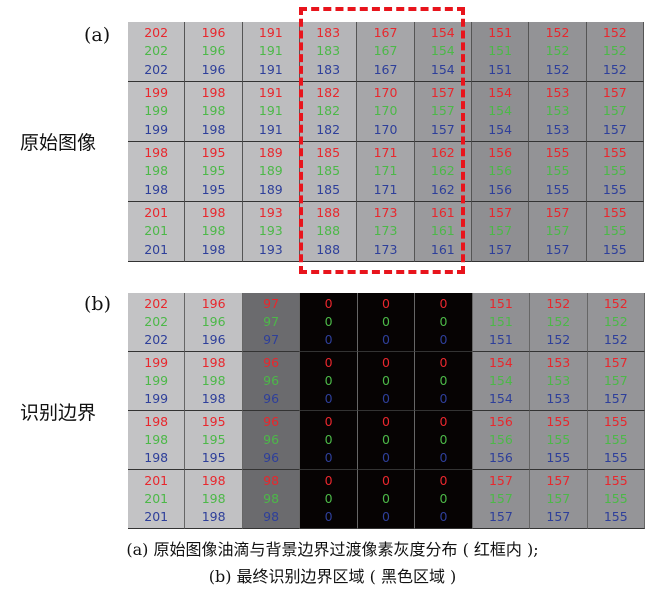 This screenshot has height=591, width=665. What do you see at coordinates (382, 140) in the screenshot?
I see `transition-highlight-box` at bounding box center [382, 140].